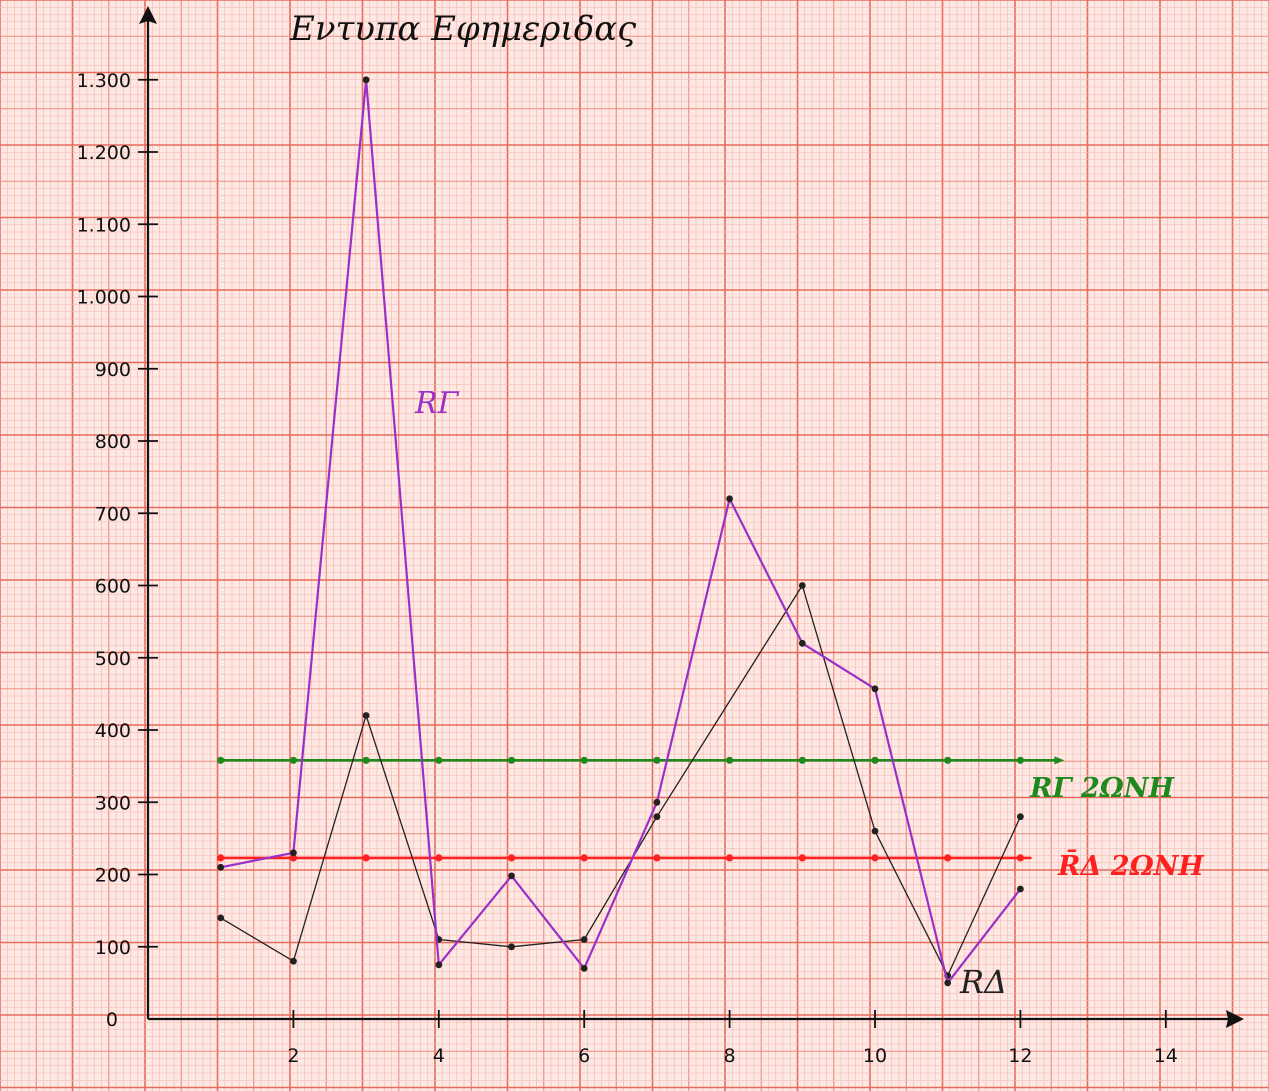 This screenshot has width=1269, height=1091. I want to click on y-tick-label: 100, so click(113, 948).